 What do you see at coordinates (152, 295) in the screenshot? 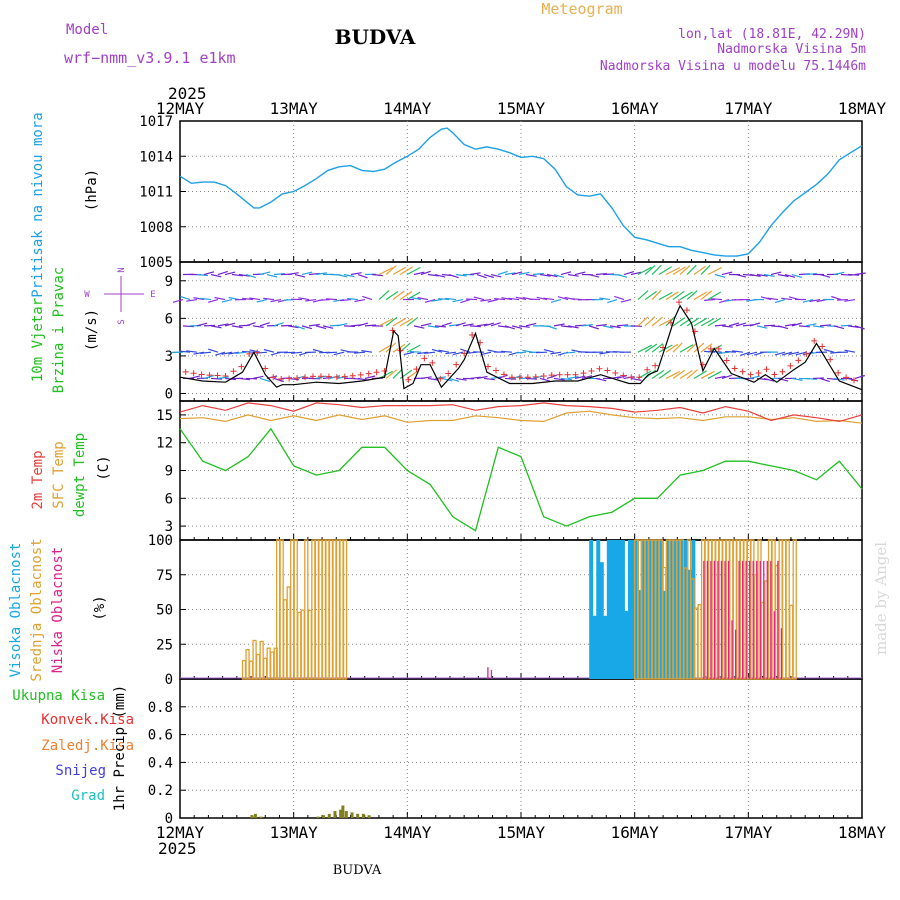
I see `svg-text: E` at bounding box center [152, 295].